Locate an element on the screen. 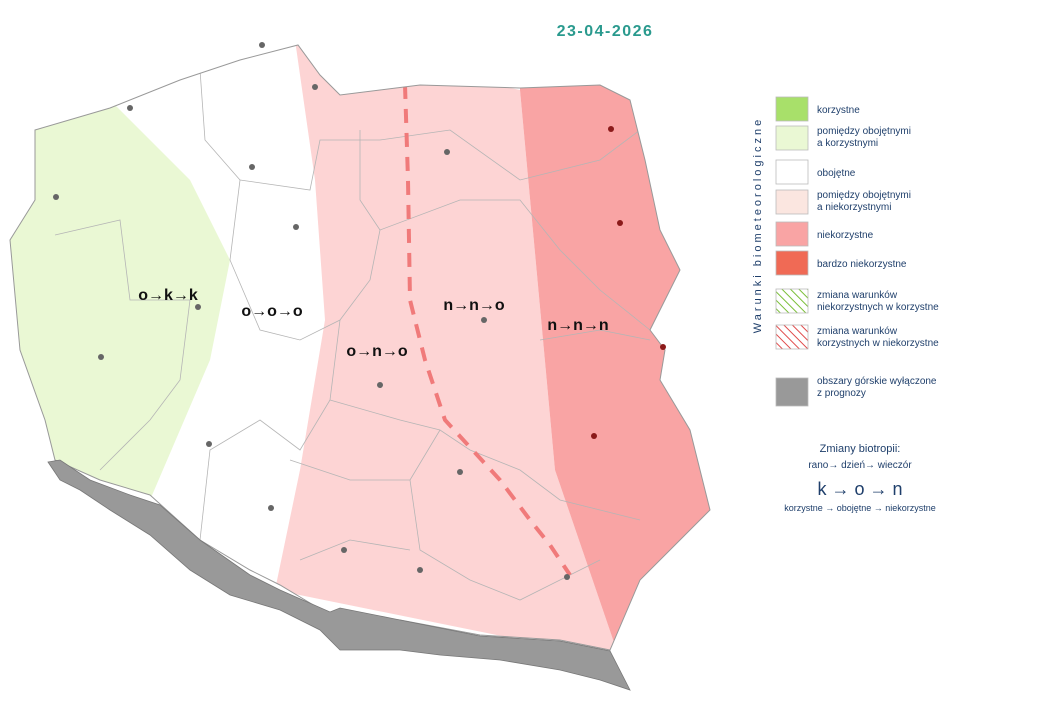 This screenshot has width=1060, height=720. legend-label: z prognozy is located at coordinates (841, 393).